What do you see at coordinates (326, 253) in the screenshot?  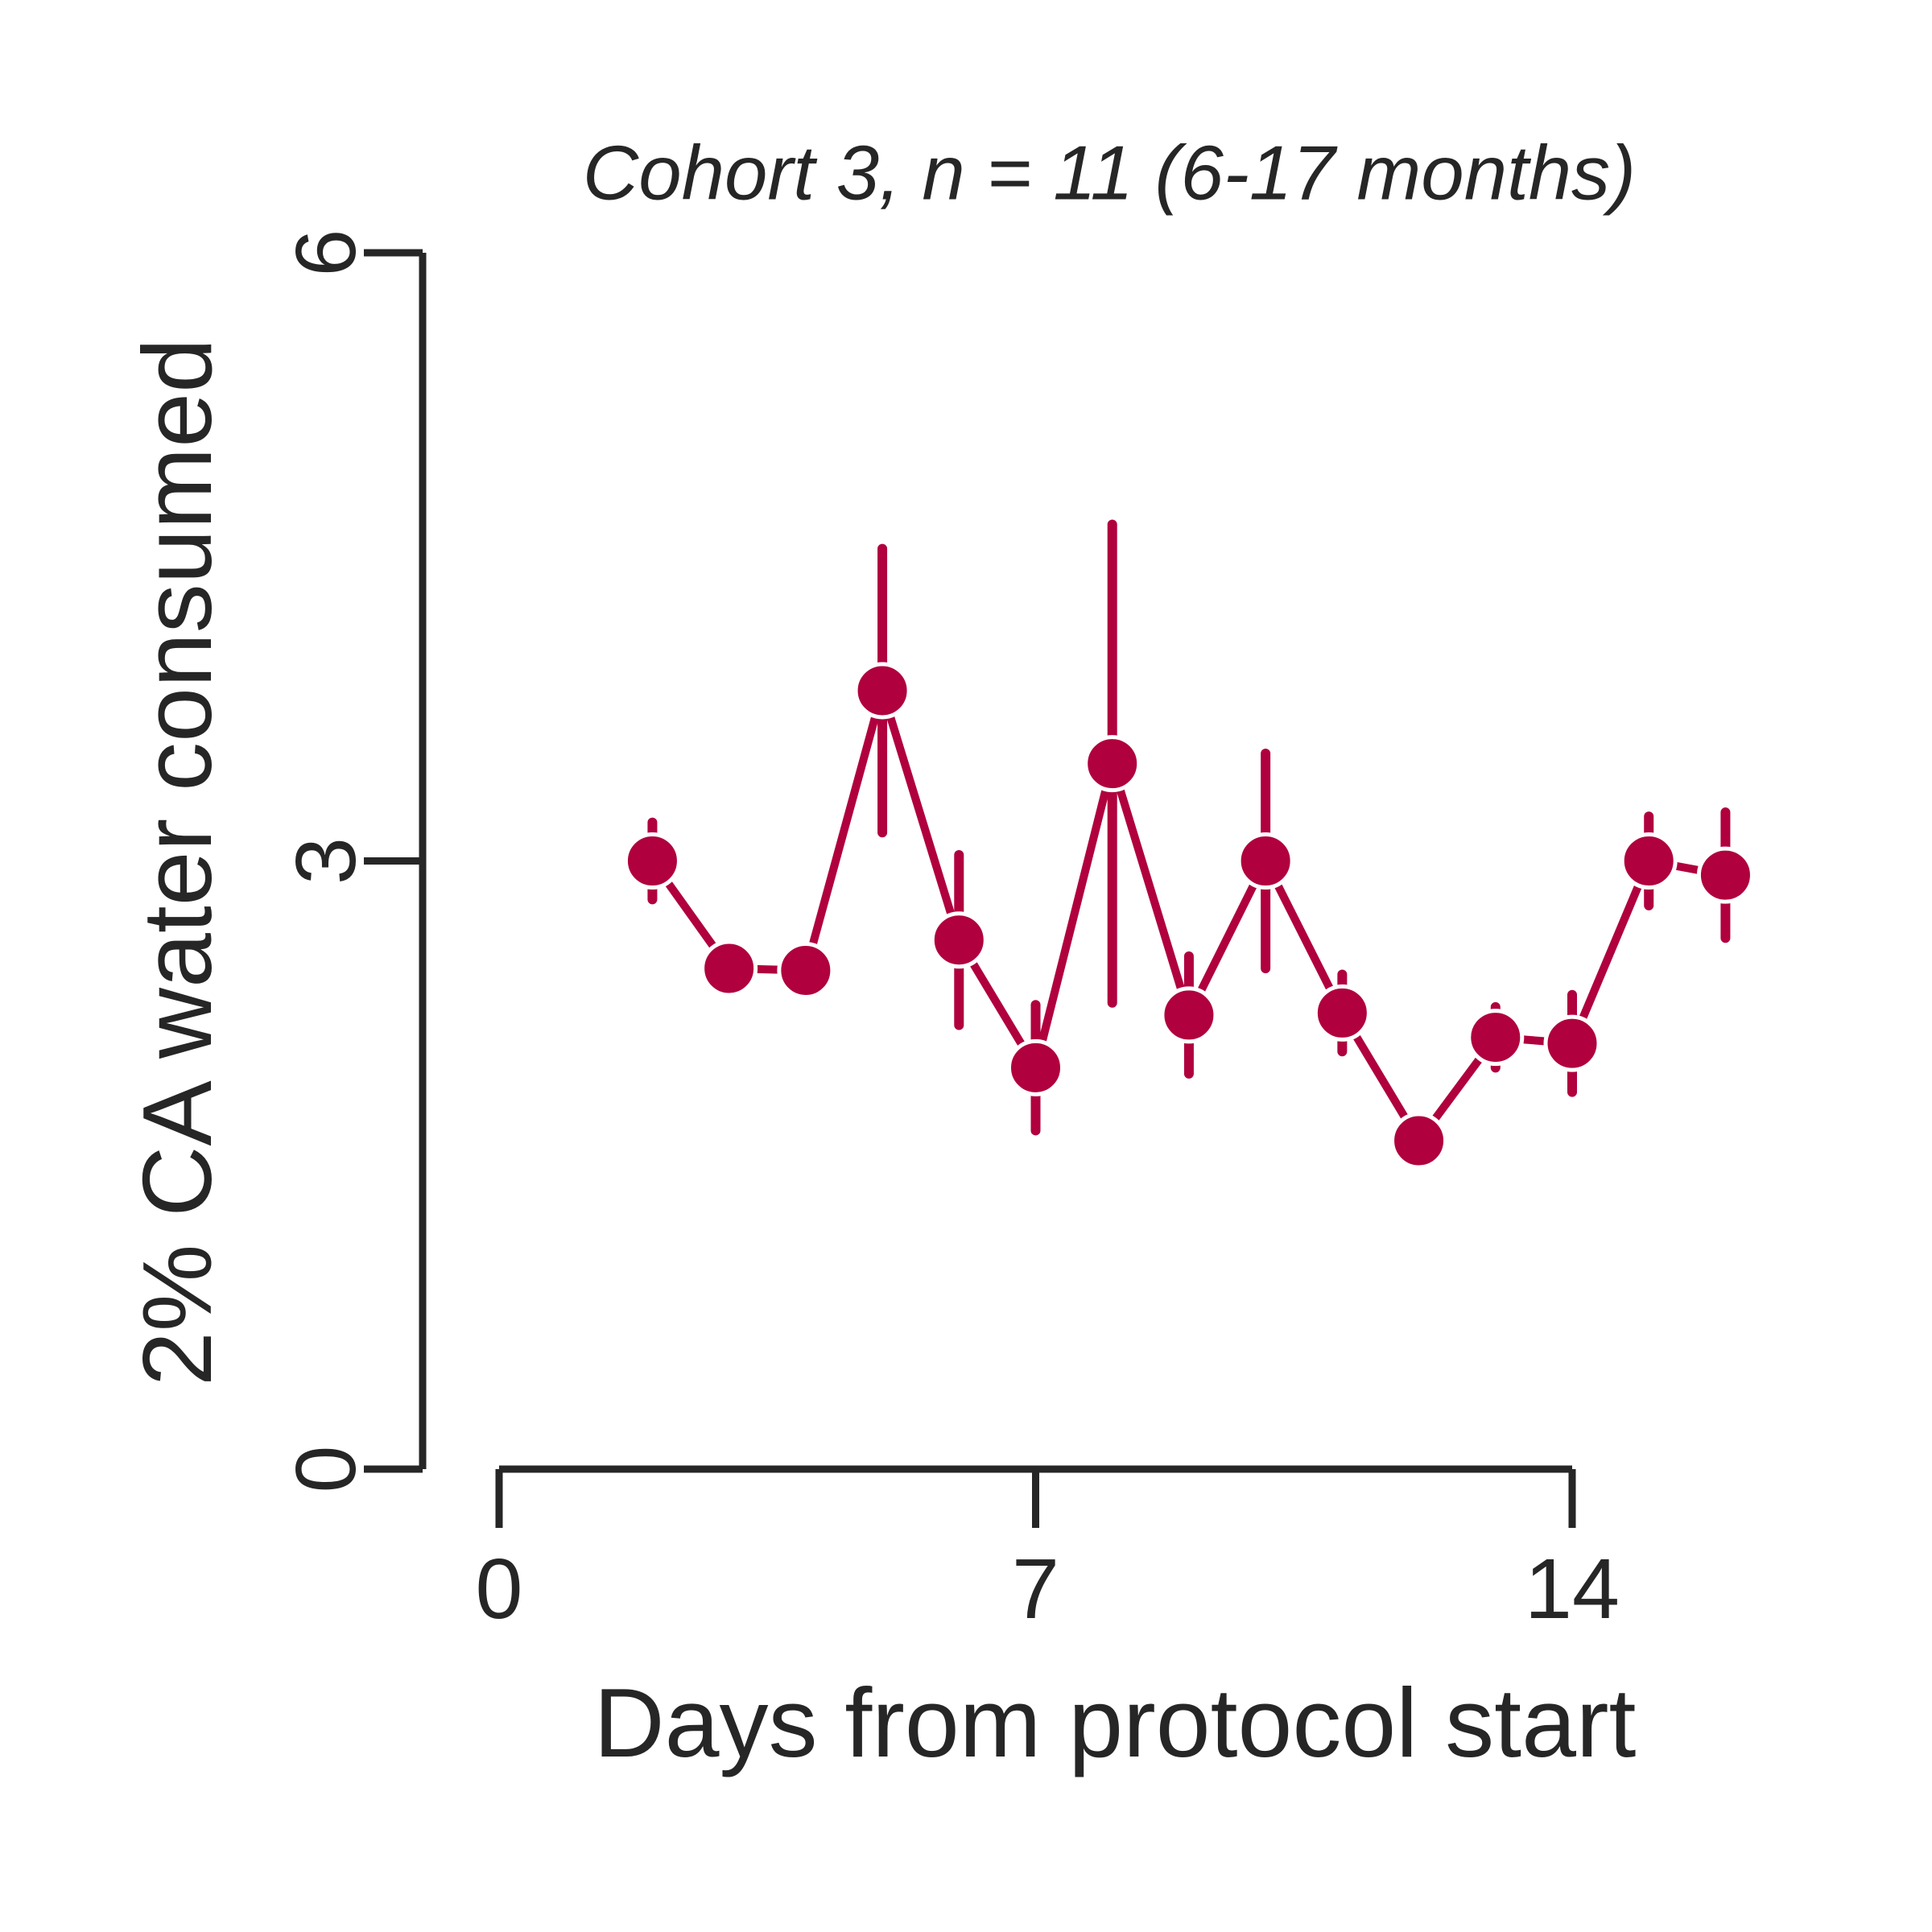 I see `y-tick-label: 6` at bounding box center [326, 253].